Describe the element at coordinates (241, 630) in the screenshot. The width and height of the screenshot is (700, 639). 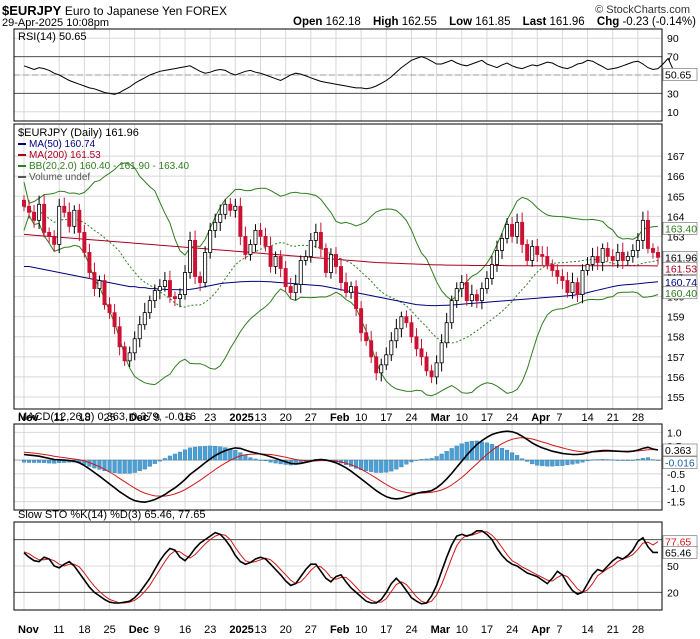
I see `xtick-bottom: 2025` at that location.